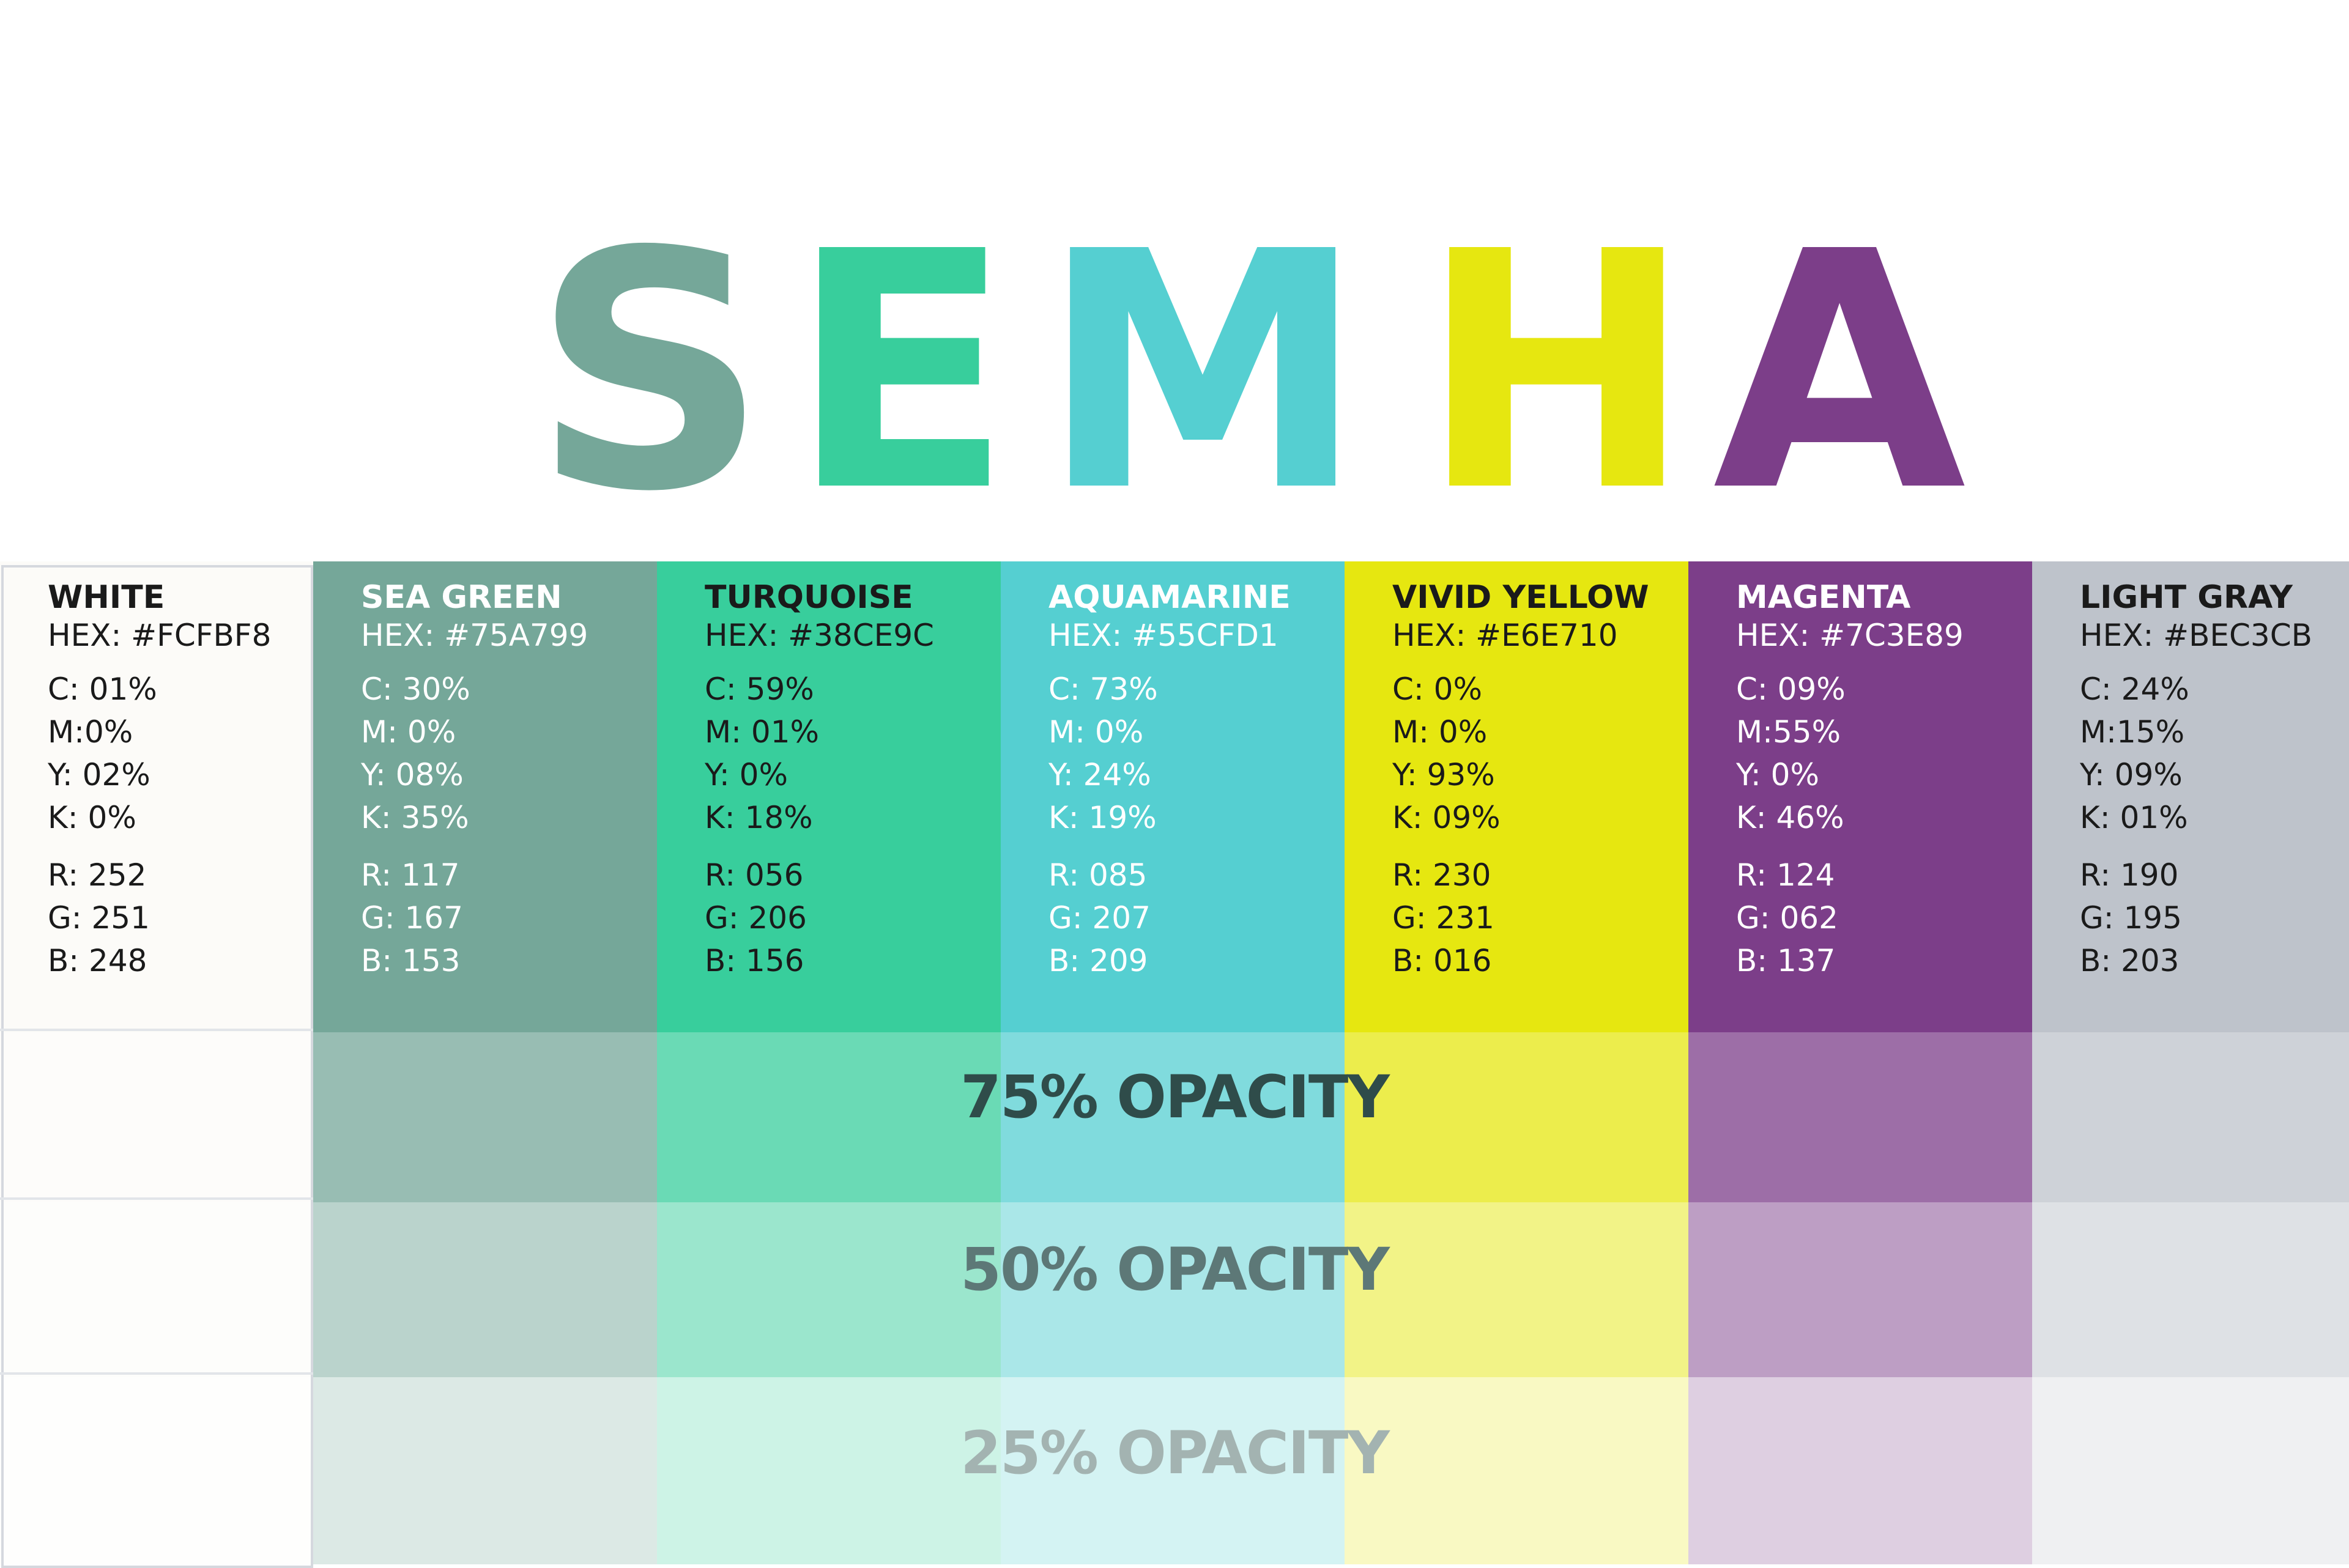 The width and height of the screenshot is (2349, 1568). Describe the element at coordinates (1099, 775) in the screenshot. I see `cmyk-y: Y: 24%` at that location.